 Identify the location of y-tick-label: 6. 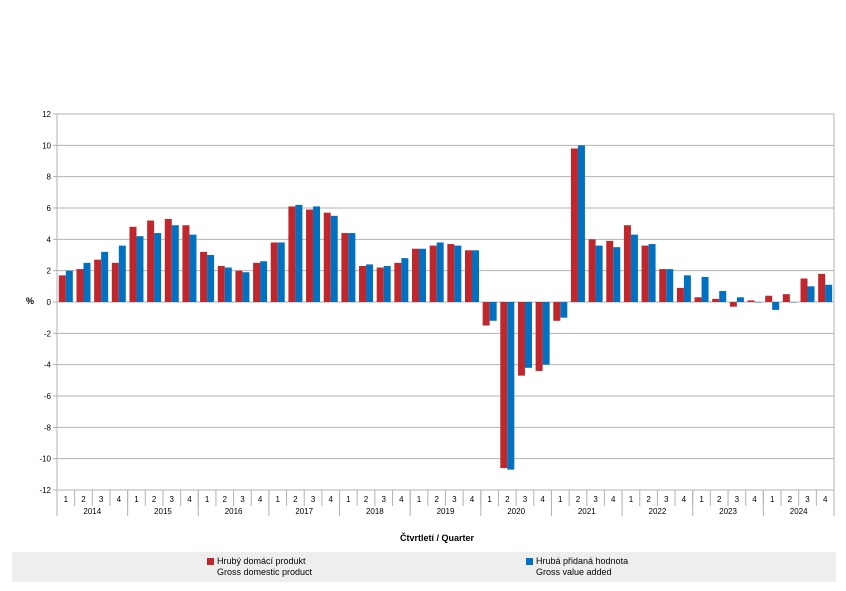
(49, 208).